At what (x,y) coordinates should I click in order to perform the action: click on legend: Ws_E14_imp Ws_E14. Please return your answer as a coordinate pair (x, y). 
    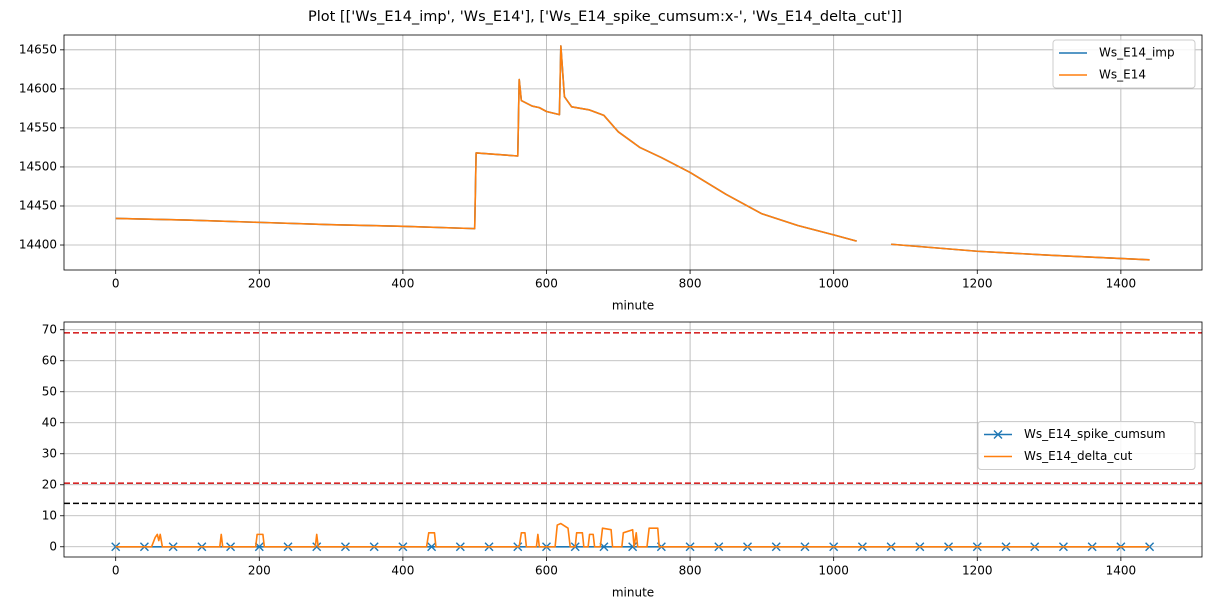
    Looking at the image, I should click on (1124, 64).